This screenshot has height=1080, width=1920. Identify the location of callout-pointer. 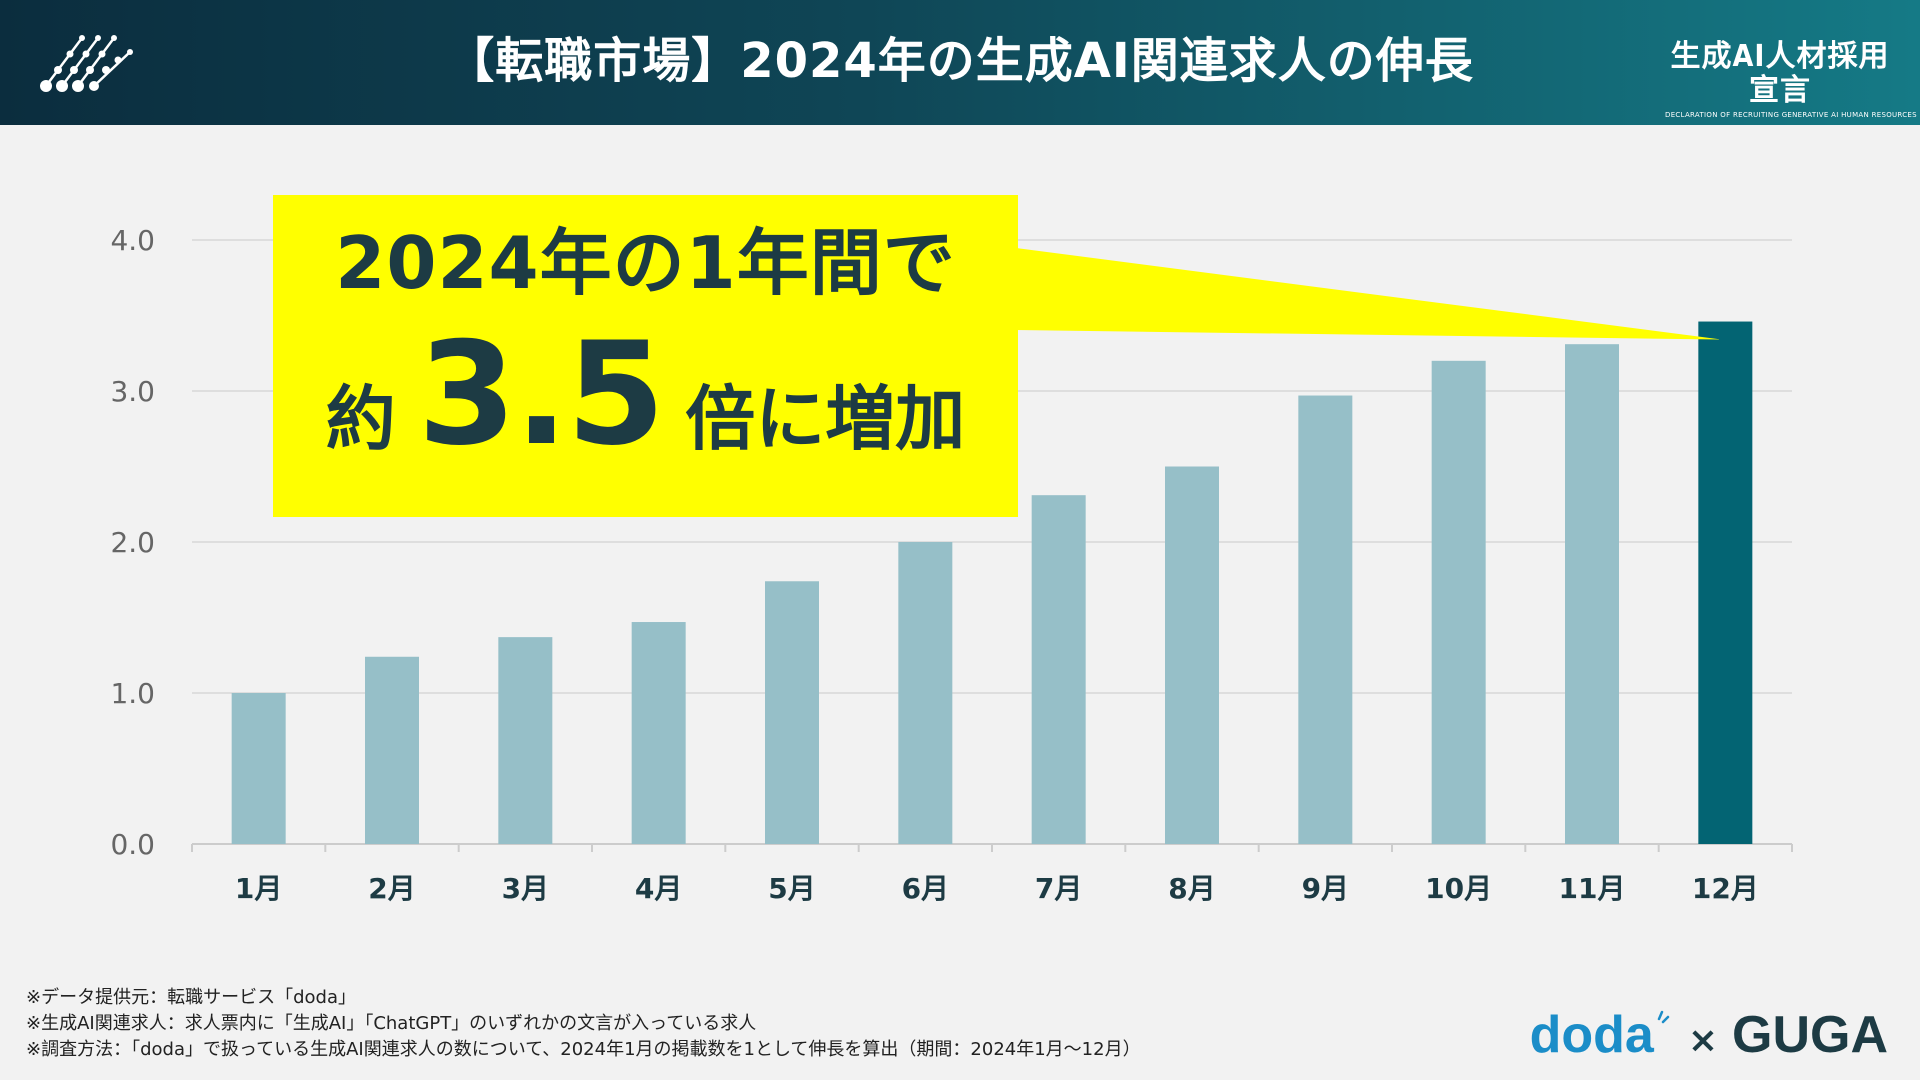
(1369, 294).